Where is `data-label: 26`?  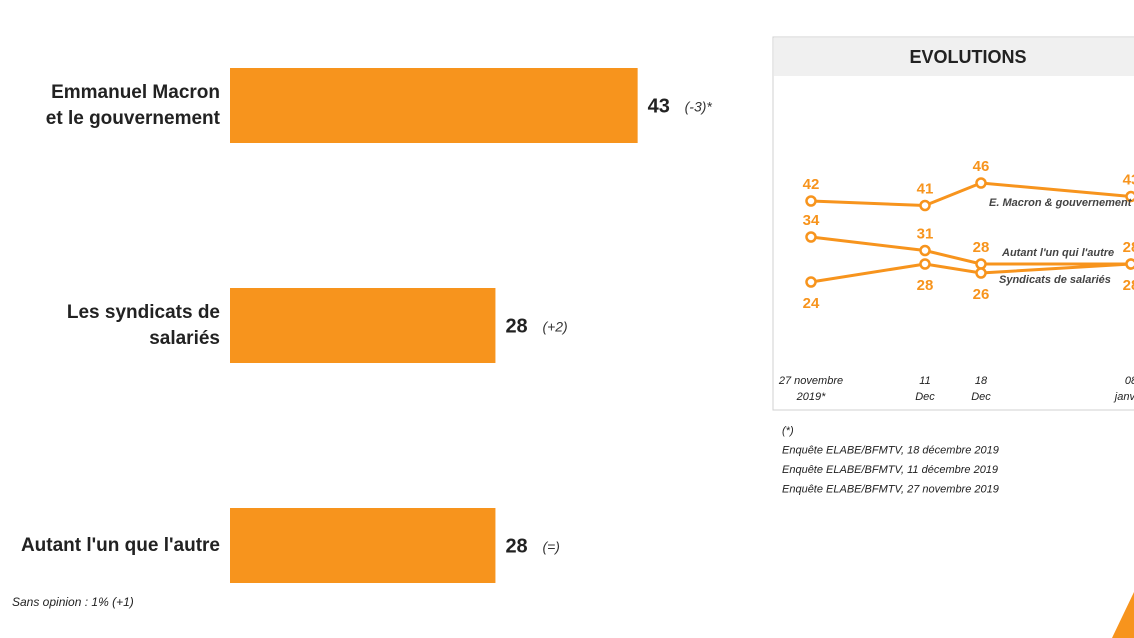 data-label: 26 is located at coordinates (981, 294).